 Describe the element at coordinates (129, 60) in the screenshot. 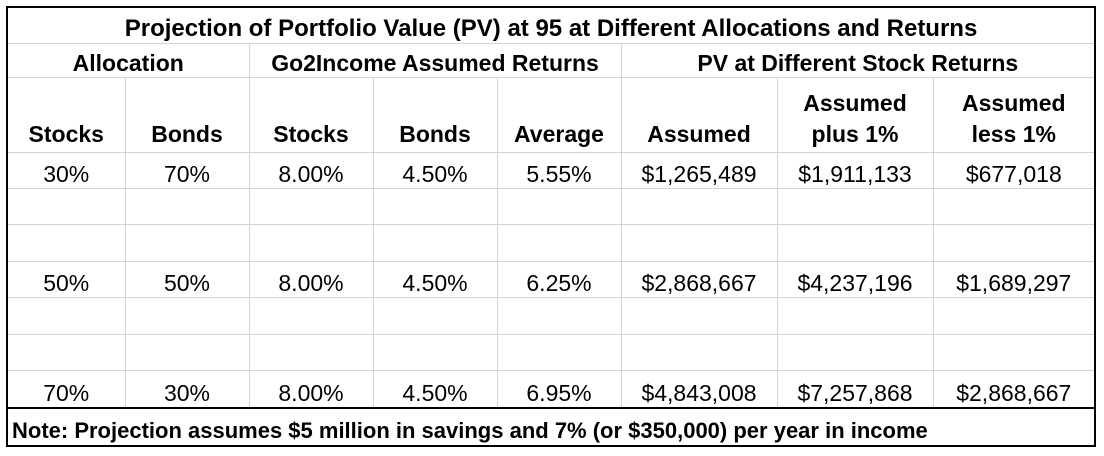

I see `group-header-allocation: Allocation` at that location.